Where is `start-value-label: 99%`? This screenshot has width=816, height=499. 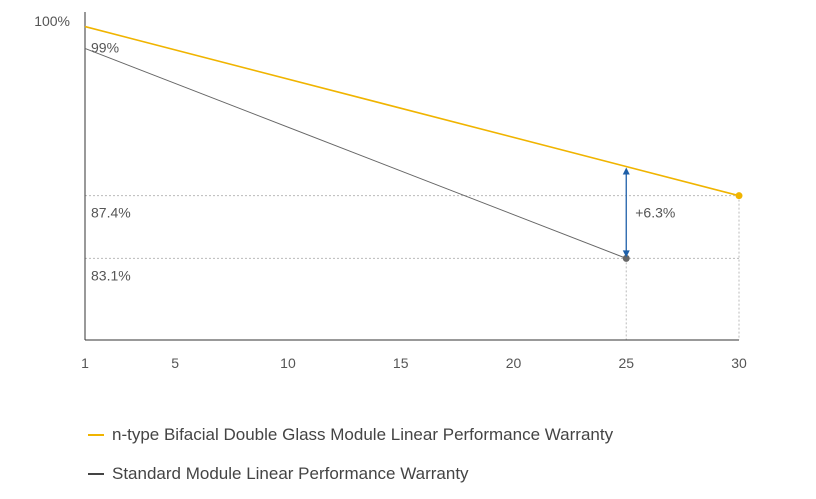 start-value-label: 99% is located at coordinates (105, 48).